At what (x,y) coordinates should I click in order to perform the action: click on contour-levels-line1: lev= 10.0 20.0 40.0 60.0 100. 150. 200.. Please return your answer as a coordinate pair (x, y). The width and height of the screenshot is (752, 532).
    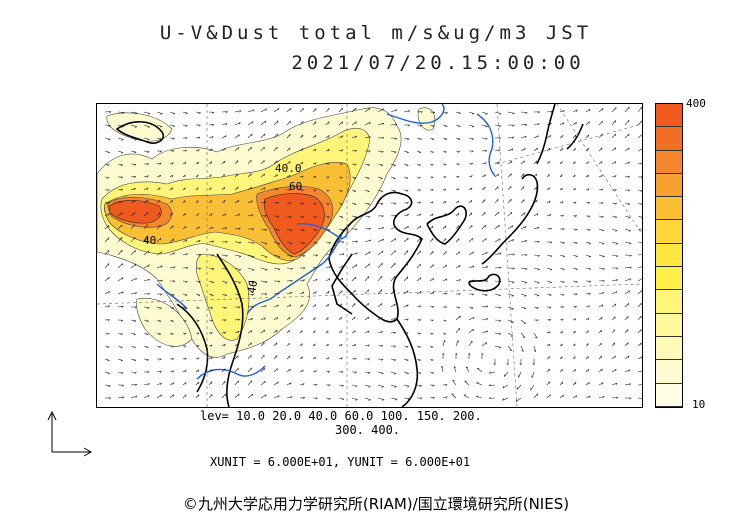
    Looking at the image, I should click on (341, 416).